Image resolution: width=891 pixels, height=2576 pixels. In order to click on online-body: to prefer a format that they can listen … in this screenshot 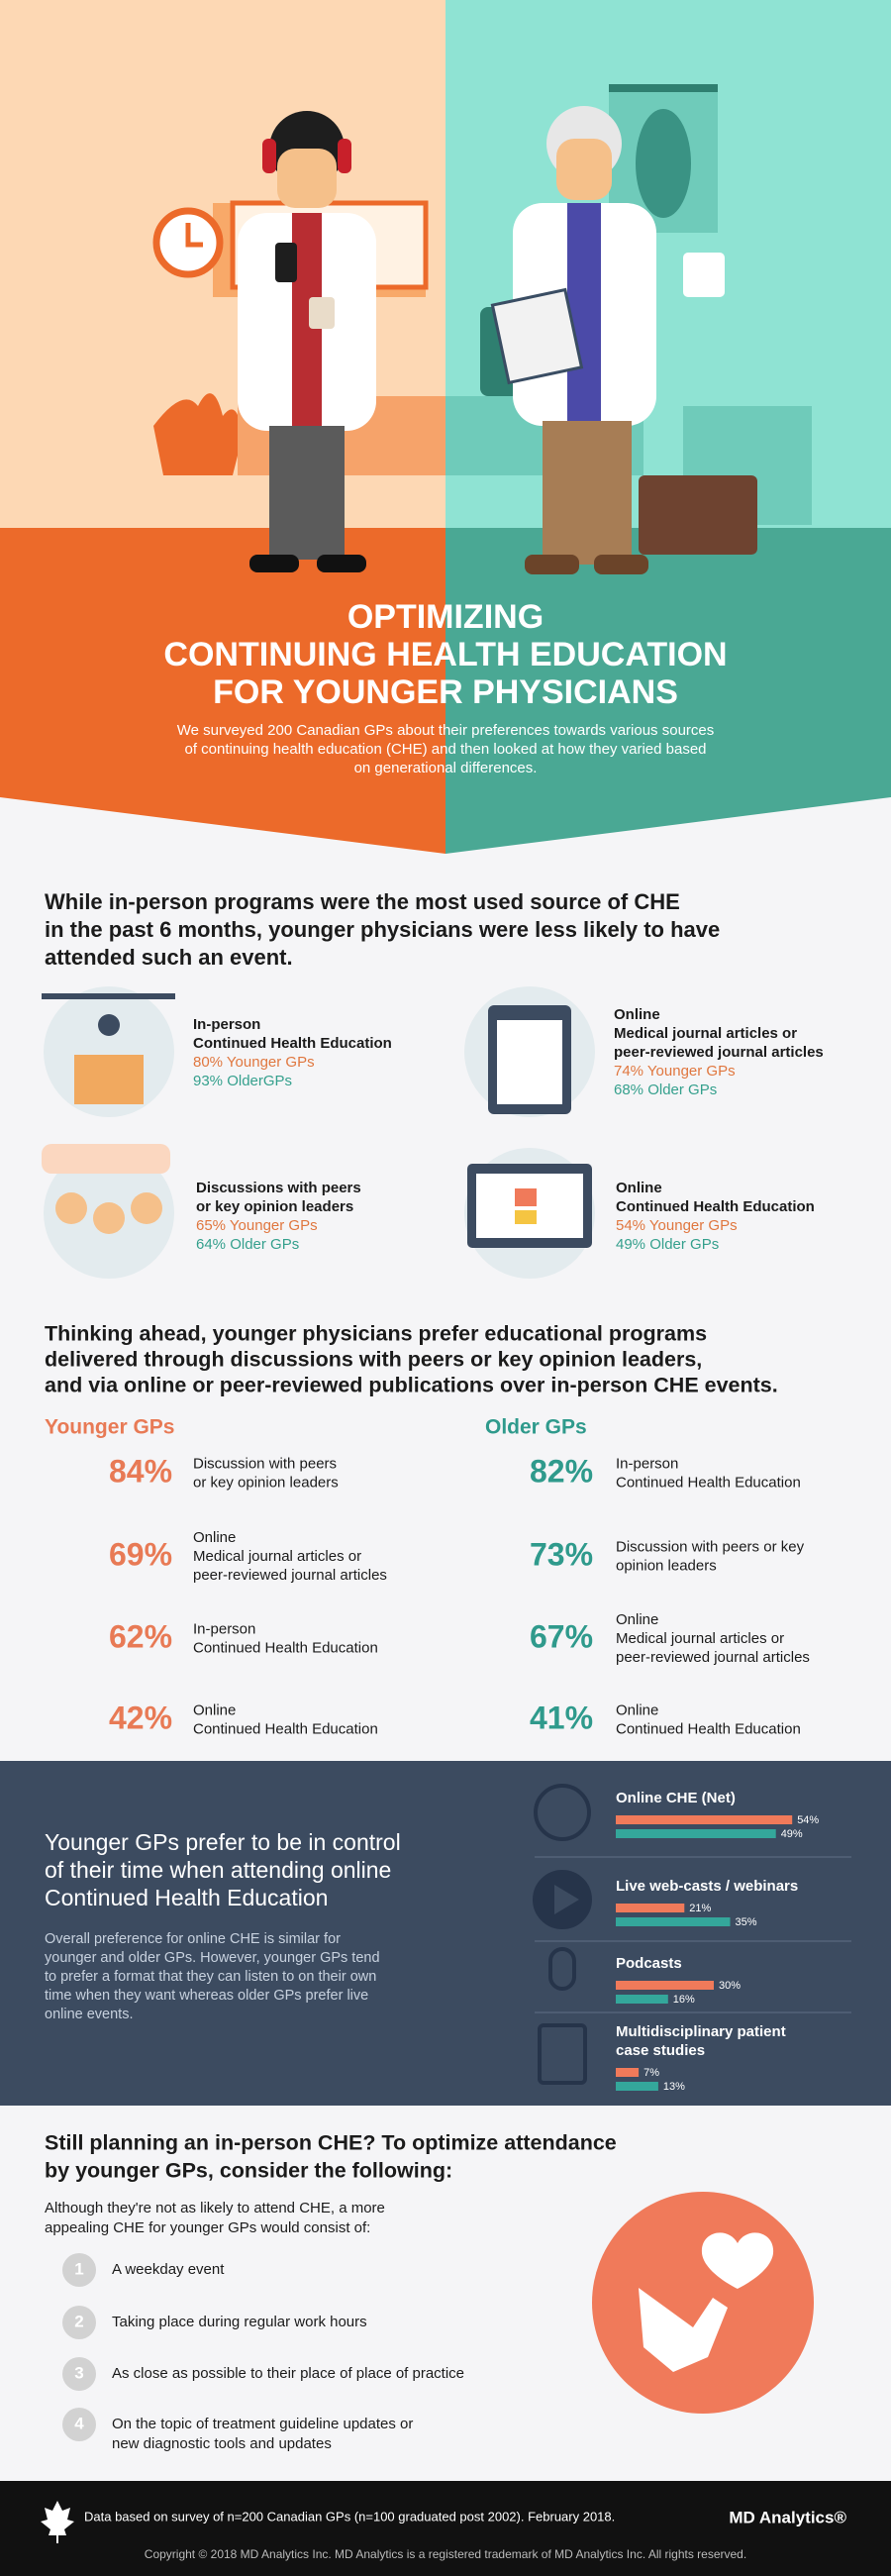, I will do `click(211, 1977)`.